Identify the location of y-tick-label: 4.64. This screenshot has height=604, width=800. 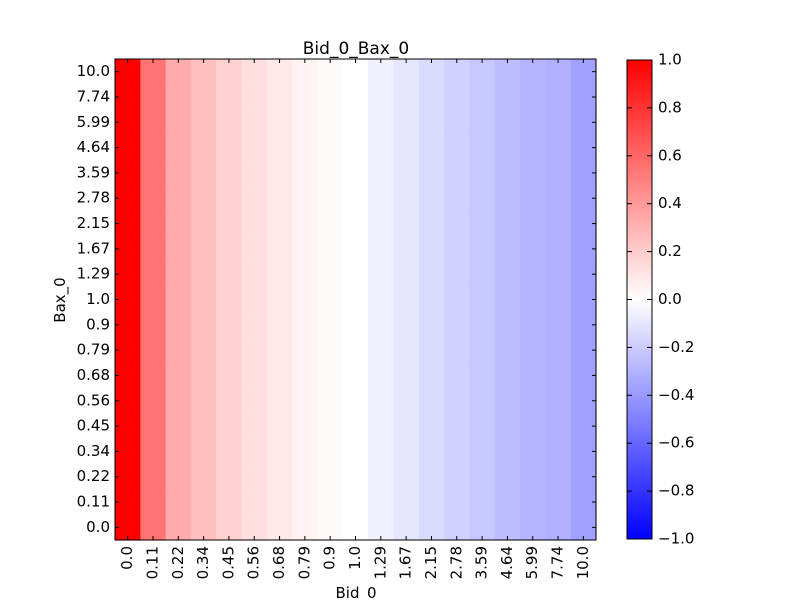
(93, 147).